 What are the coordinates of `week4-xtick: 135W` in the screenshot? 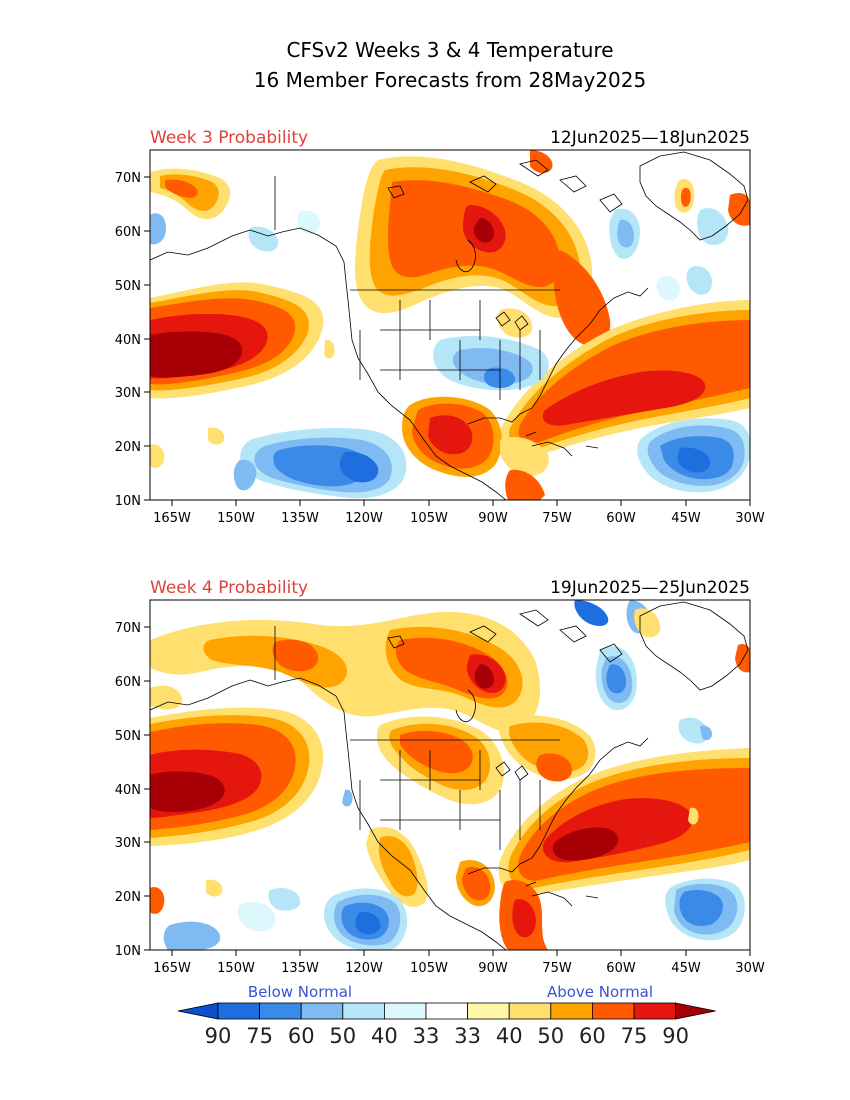 It's located at (300, 968).